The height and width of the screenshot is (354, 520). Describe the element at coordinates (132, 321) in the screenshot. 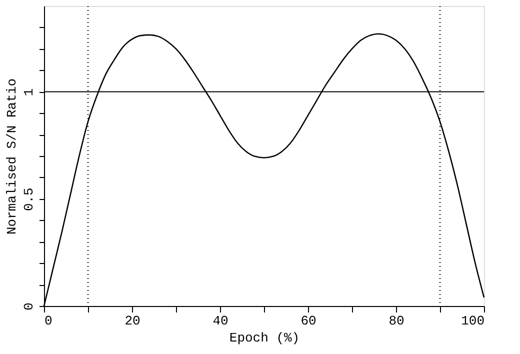

I see `x-tick-label: 20` at that location.